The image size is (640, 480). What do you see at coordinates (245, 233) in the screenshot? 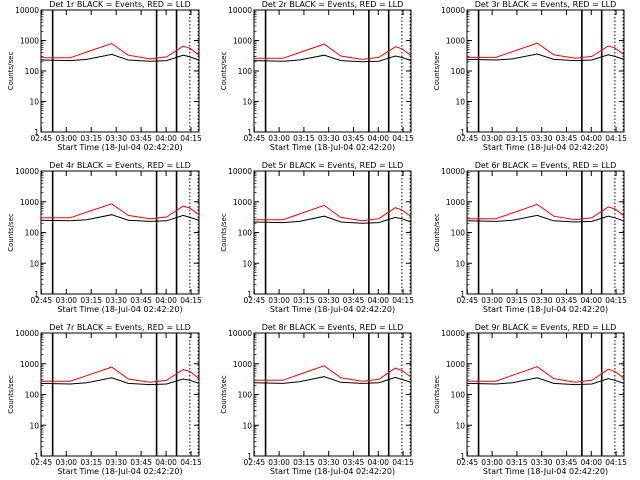
I see `y-tick-label: 100` at bounding box center [245, 233].